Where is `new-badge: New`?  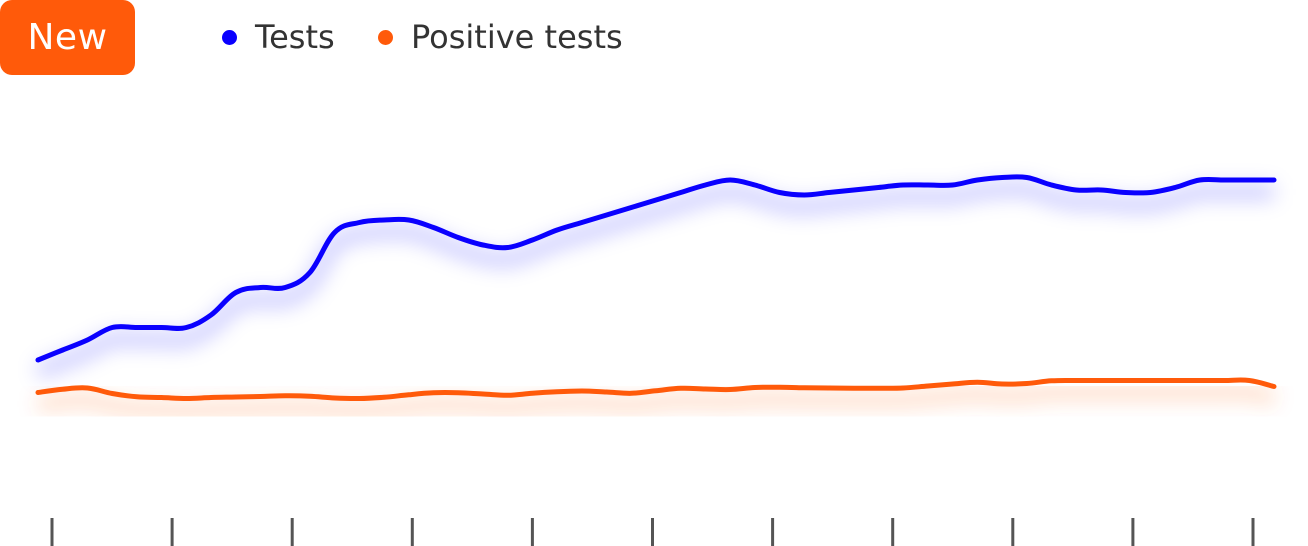 new-badge: New is located at coordinates (67, 37).